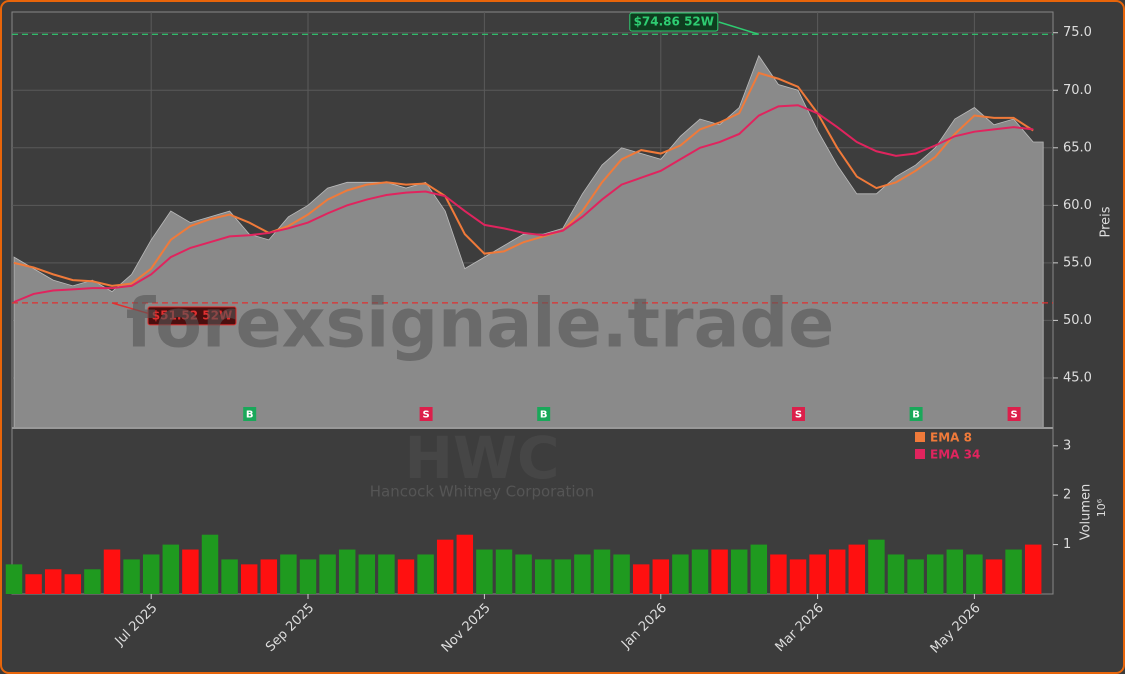 The height and width of the screenshot is (674, 1125). I want to click on y-tick-label: 60.0, so click(1077, 205).